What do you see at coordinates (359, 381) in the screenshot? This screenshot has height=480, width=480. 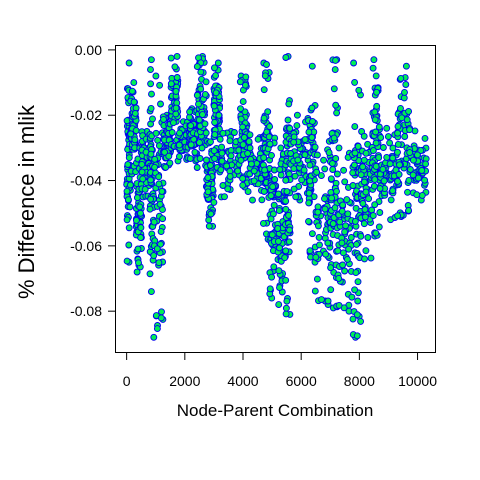 I see `x-tick-label: 8000` at bounding box center [359, 381].